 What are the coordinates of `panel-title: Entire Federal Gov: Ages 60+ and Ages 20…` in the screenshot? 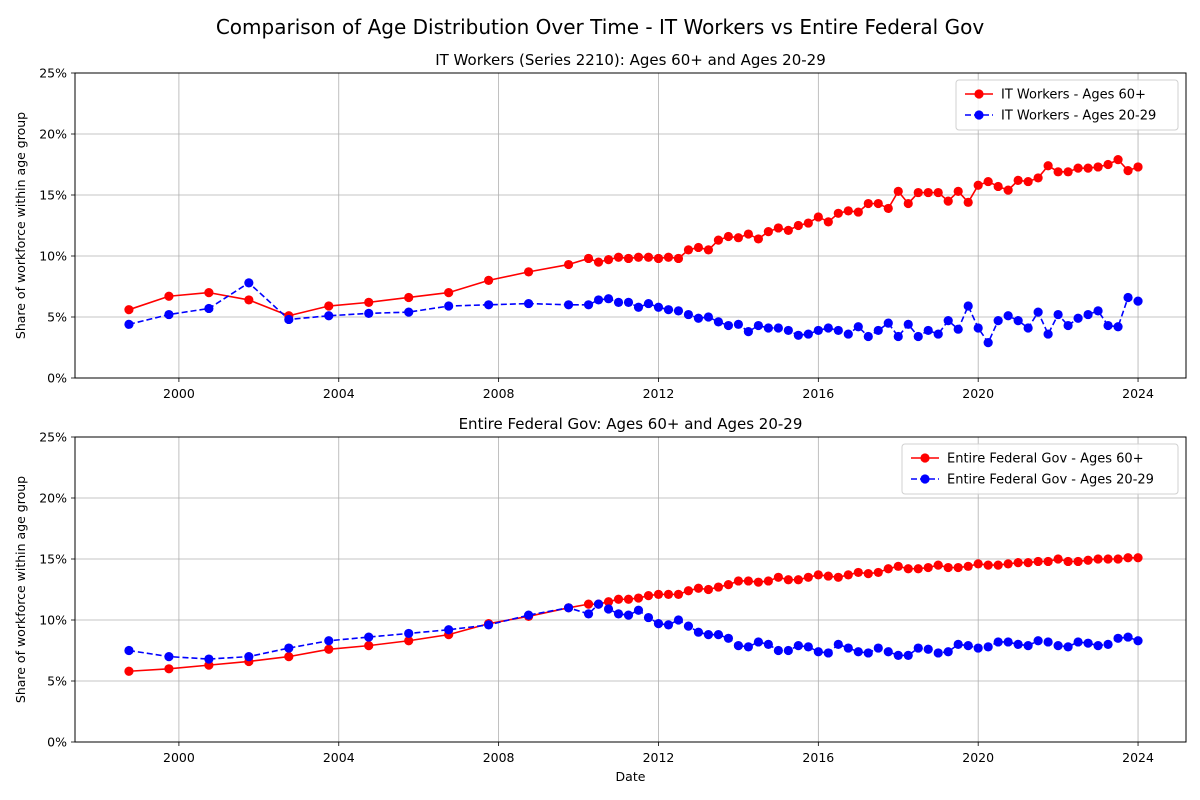 It's located at (631, 424).